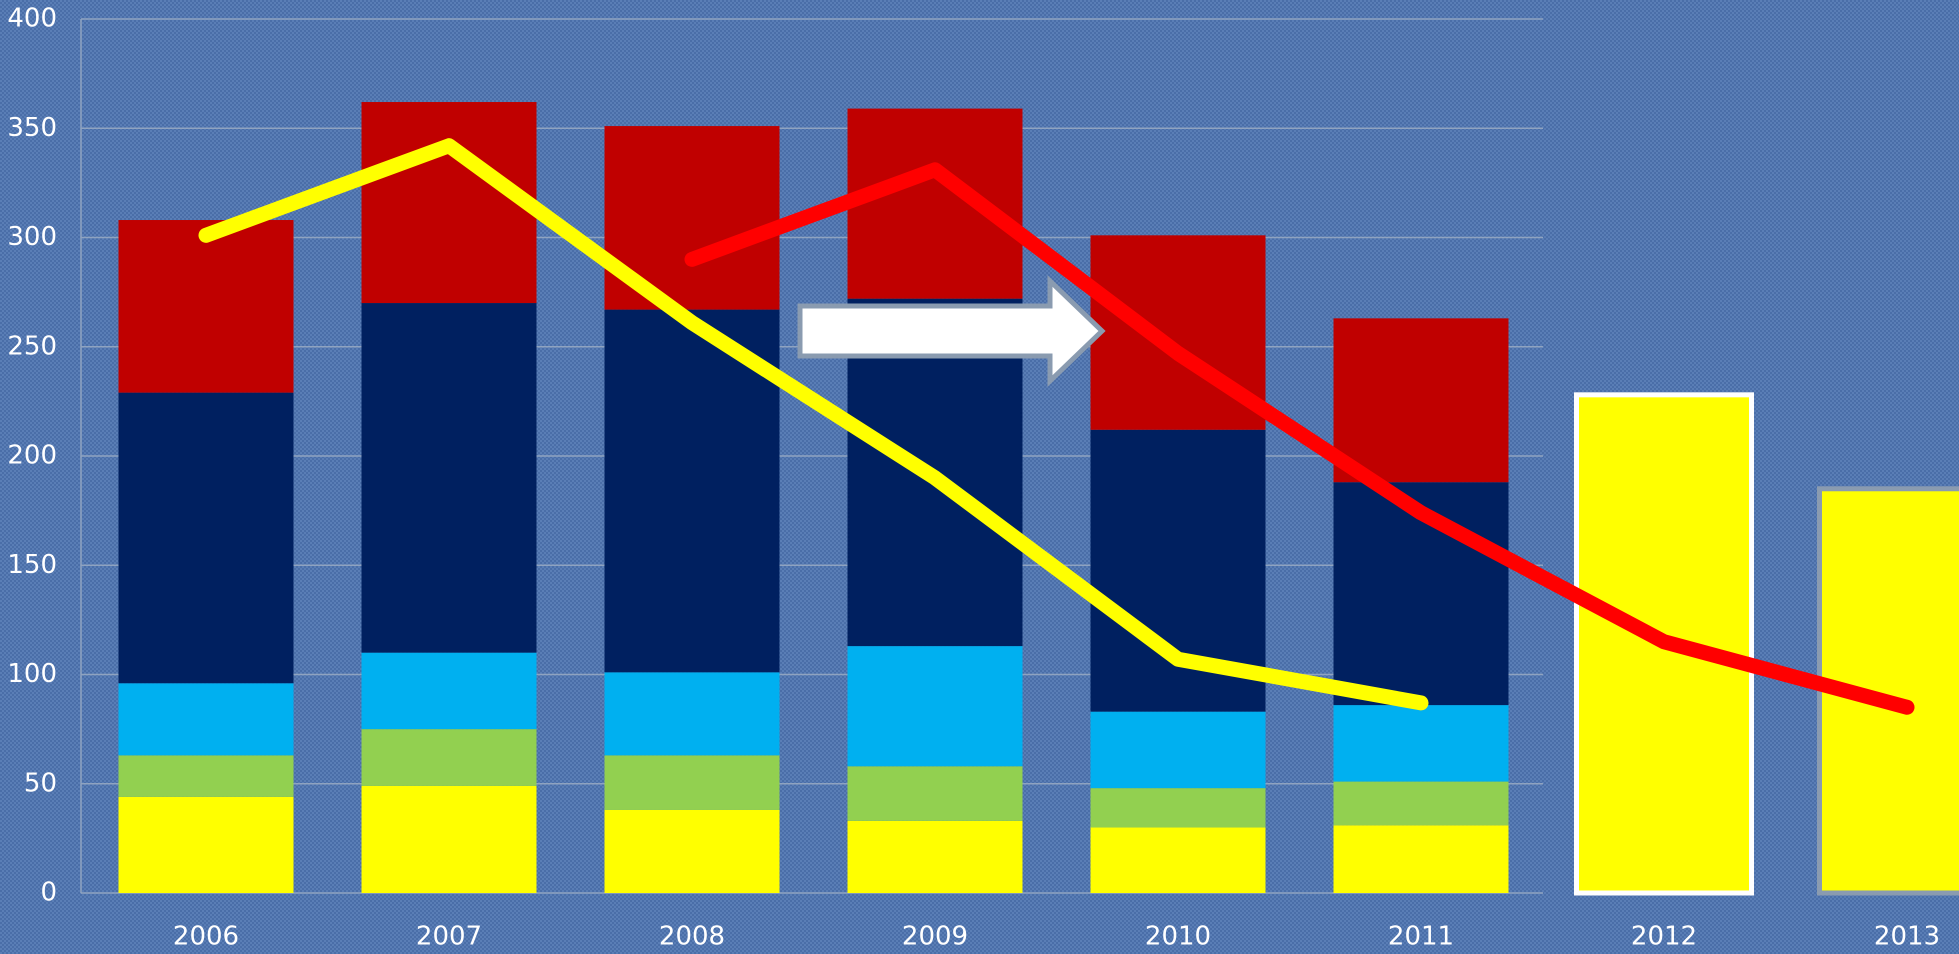 Image resolution: width=1959 pixels, height=954 pixels. Describe the element at coordinates (32, 456) in the screenshot. I see `y-tick-label: 200` at that location.